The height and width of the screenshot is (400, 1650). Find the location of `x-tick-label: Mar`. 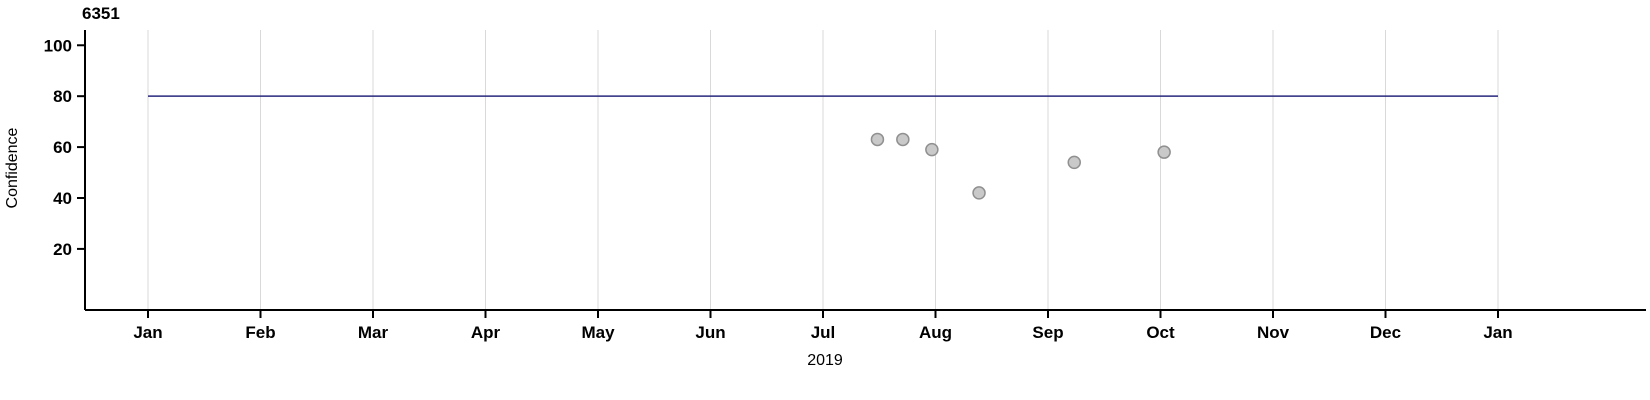

x-tick-label: Mar is located at coordinates (373, 332).